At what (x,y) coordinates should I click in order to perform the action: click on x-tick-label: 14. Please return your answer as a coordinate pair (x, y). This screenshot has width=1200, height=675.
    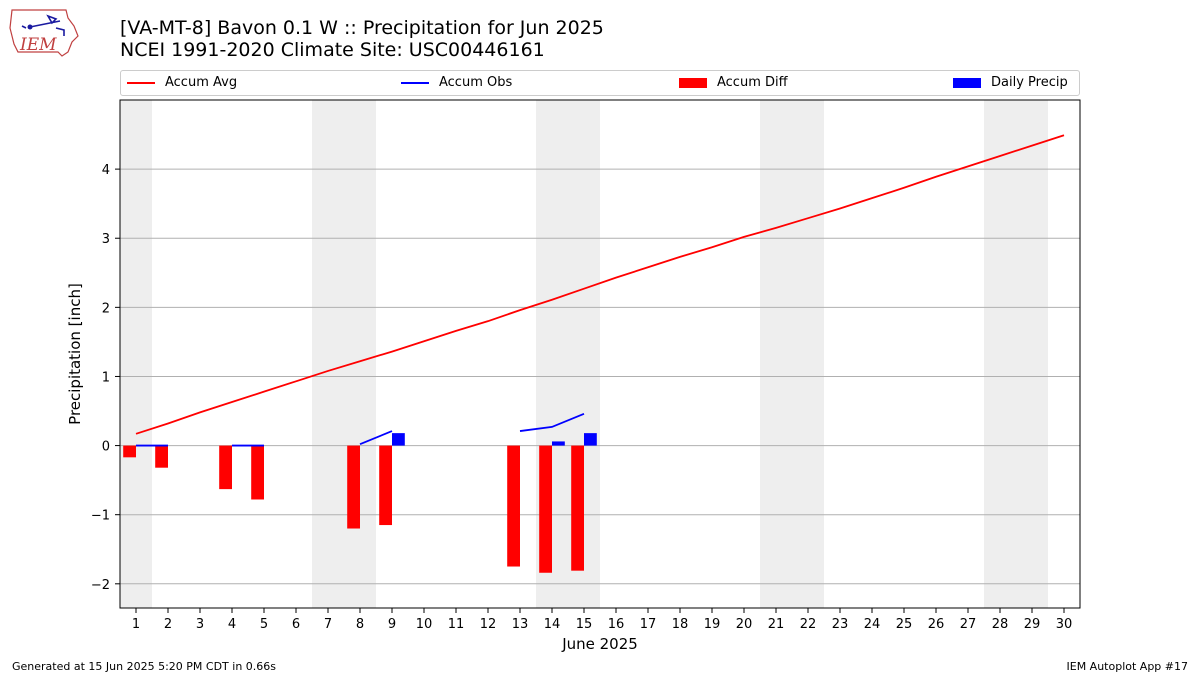
    Looking at the image, I should click on (552, 624).